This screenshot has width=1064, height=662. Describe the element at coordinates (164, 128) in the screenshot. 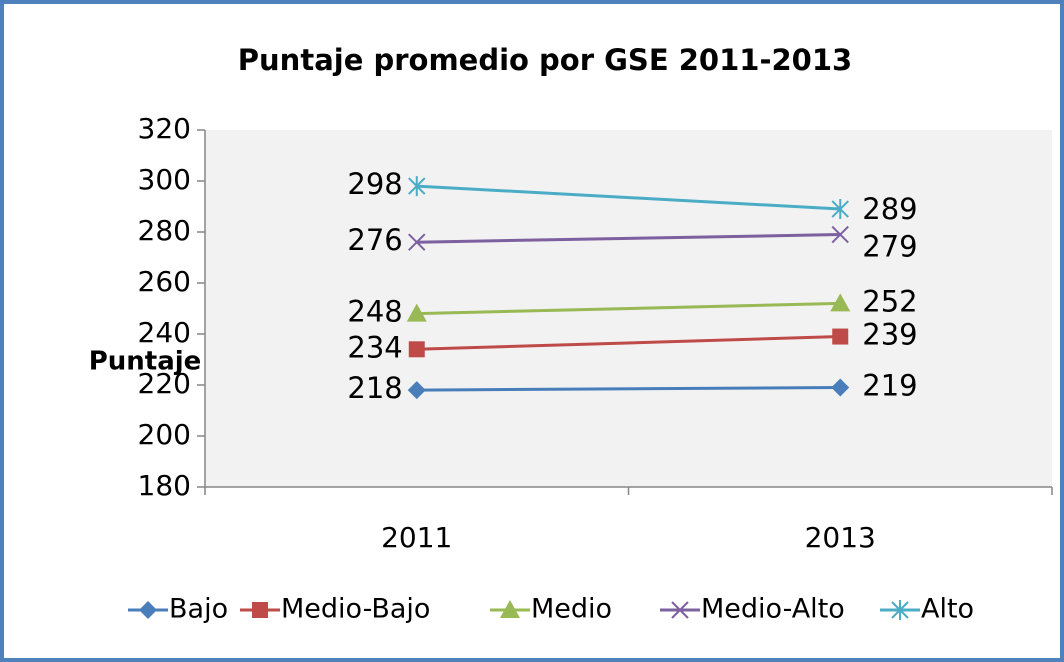

I see `y-tick-label: 320` at that location.